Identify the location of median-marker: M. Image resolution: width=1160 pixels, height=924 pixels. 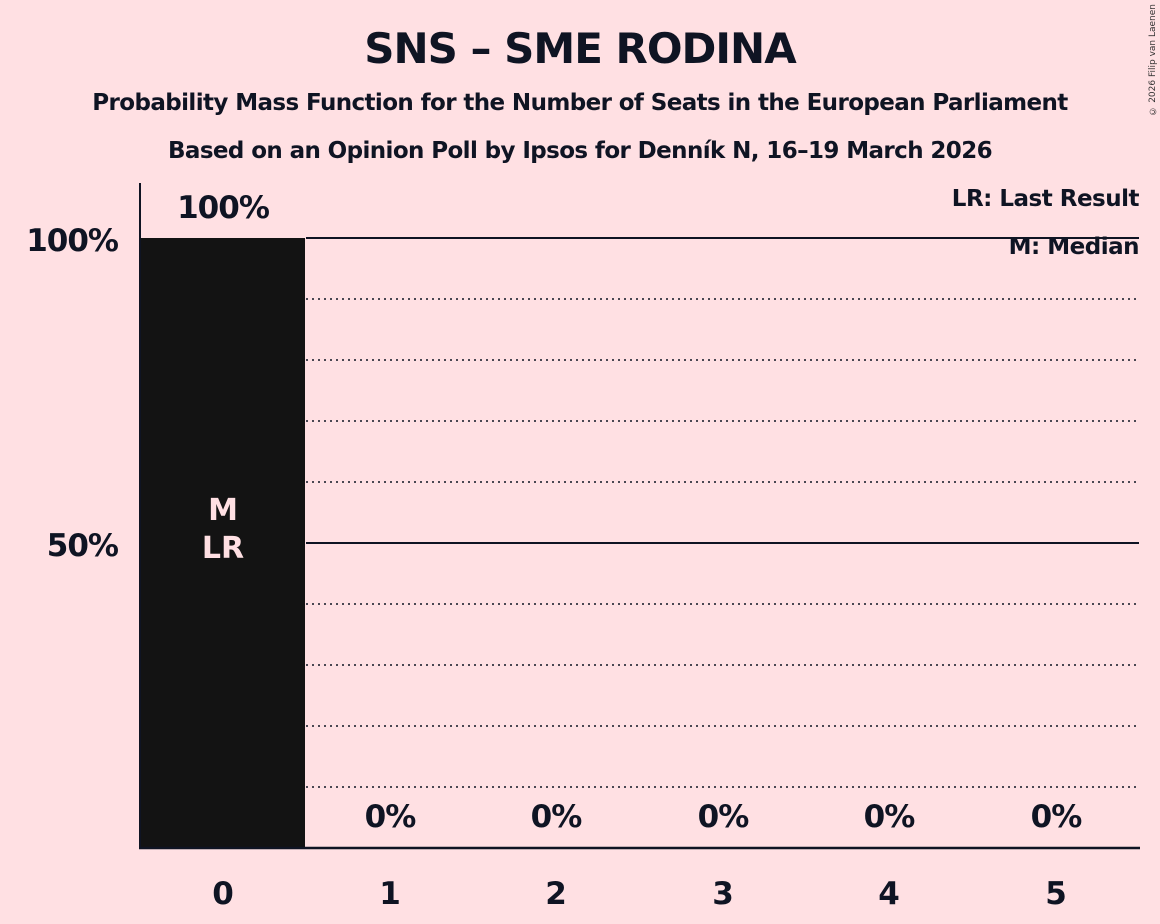
(223, 510).